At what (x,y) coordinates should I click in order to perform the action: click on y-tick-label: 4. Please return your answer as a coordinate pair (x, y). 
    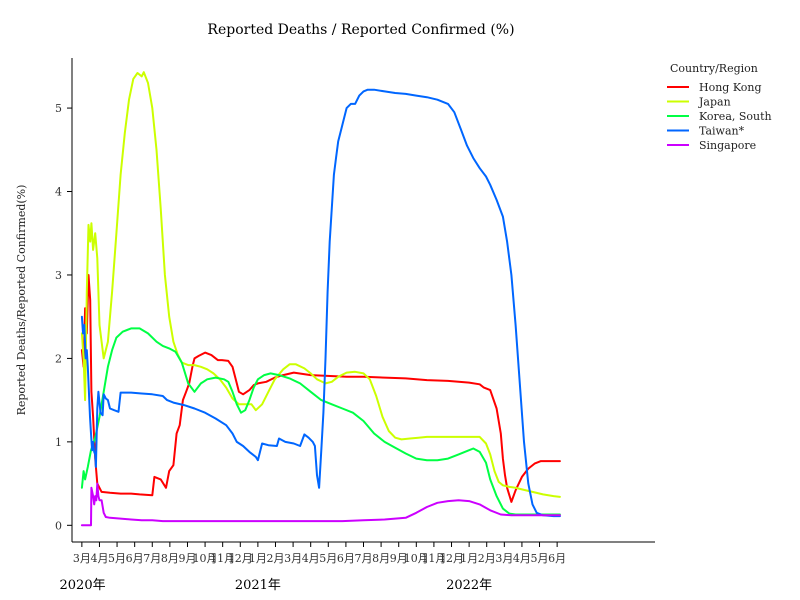
    Looking at the image, I should click on (58, 192).